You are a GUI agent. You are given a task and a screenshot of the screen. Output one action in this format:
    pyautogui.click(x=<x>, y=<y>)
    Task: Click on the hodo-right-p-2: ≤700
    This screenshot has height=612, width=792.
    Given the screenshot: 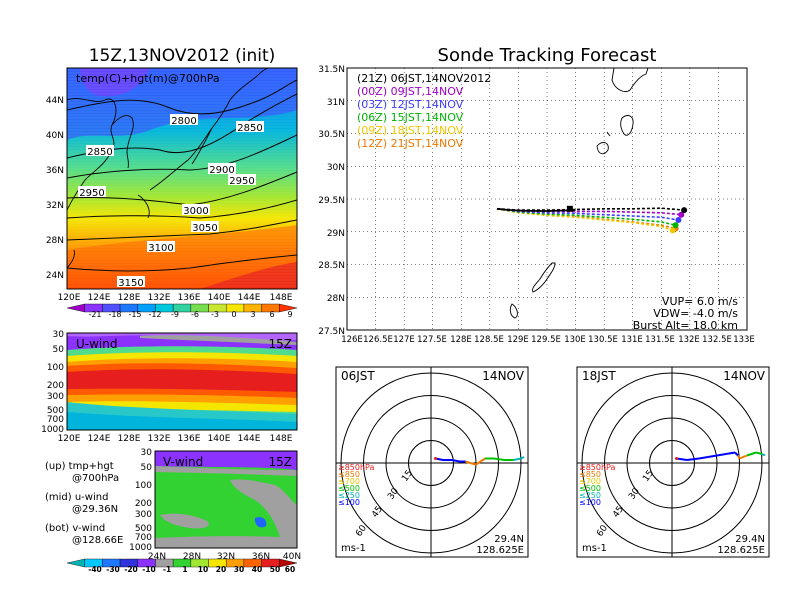 What is the action you would take?
    pyautogui.click(x=590, y=481)
    